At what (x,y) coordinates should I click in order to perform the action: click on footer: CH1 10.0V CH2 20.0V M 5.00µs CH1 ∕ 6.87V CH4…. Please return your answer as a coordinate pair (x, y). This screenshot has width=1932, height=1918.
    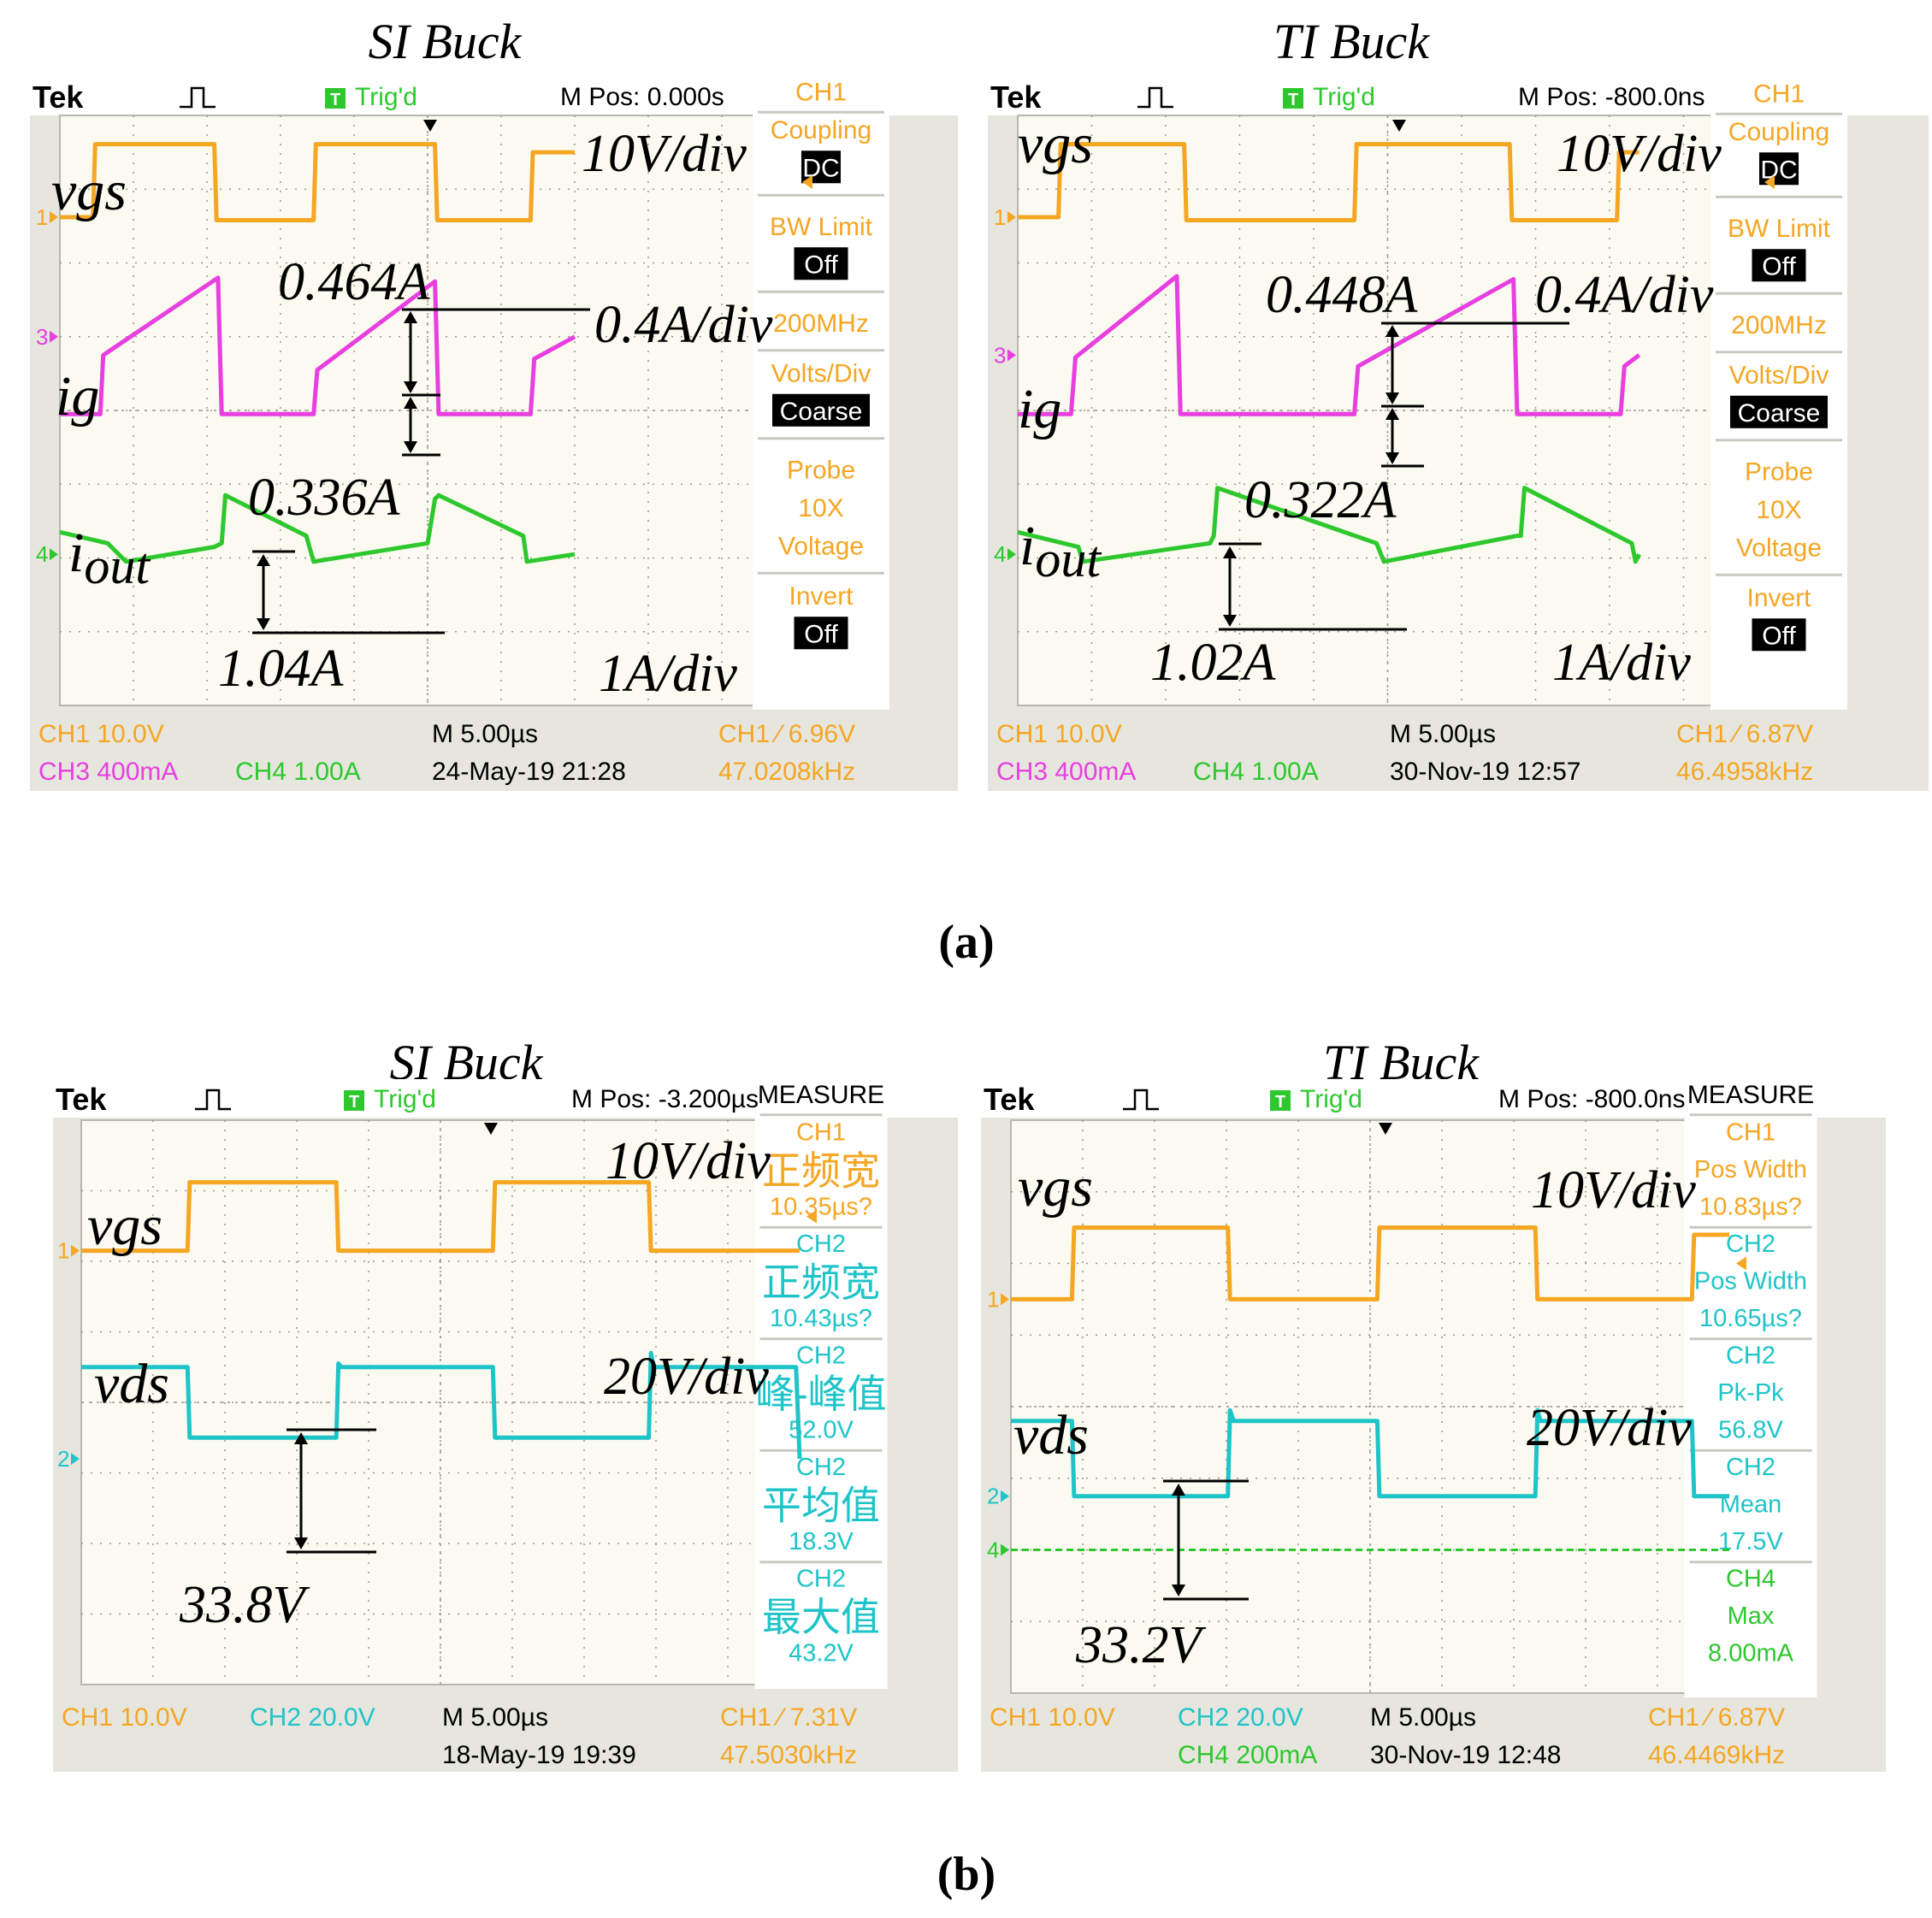
    Looking at the image, I should click on (1387, 1736).